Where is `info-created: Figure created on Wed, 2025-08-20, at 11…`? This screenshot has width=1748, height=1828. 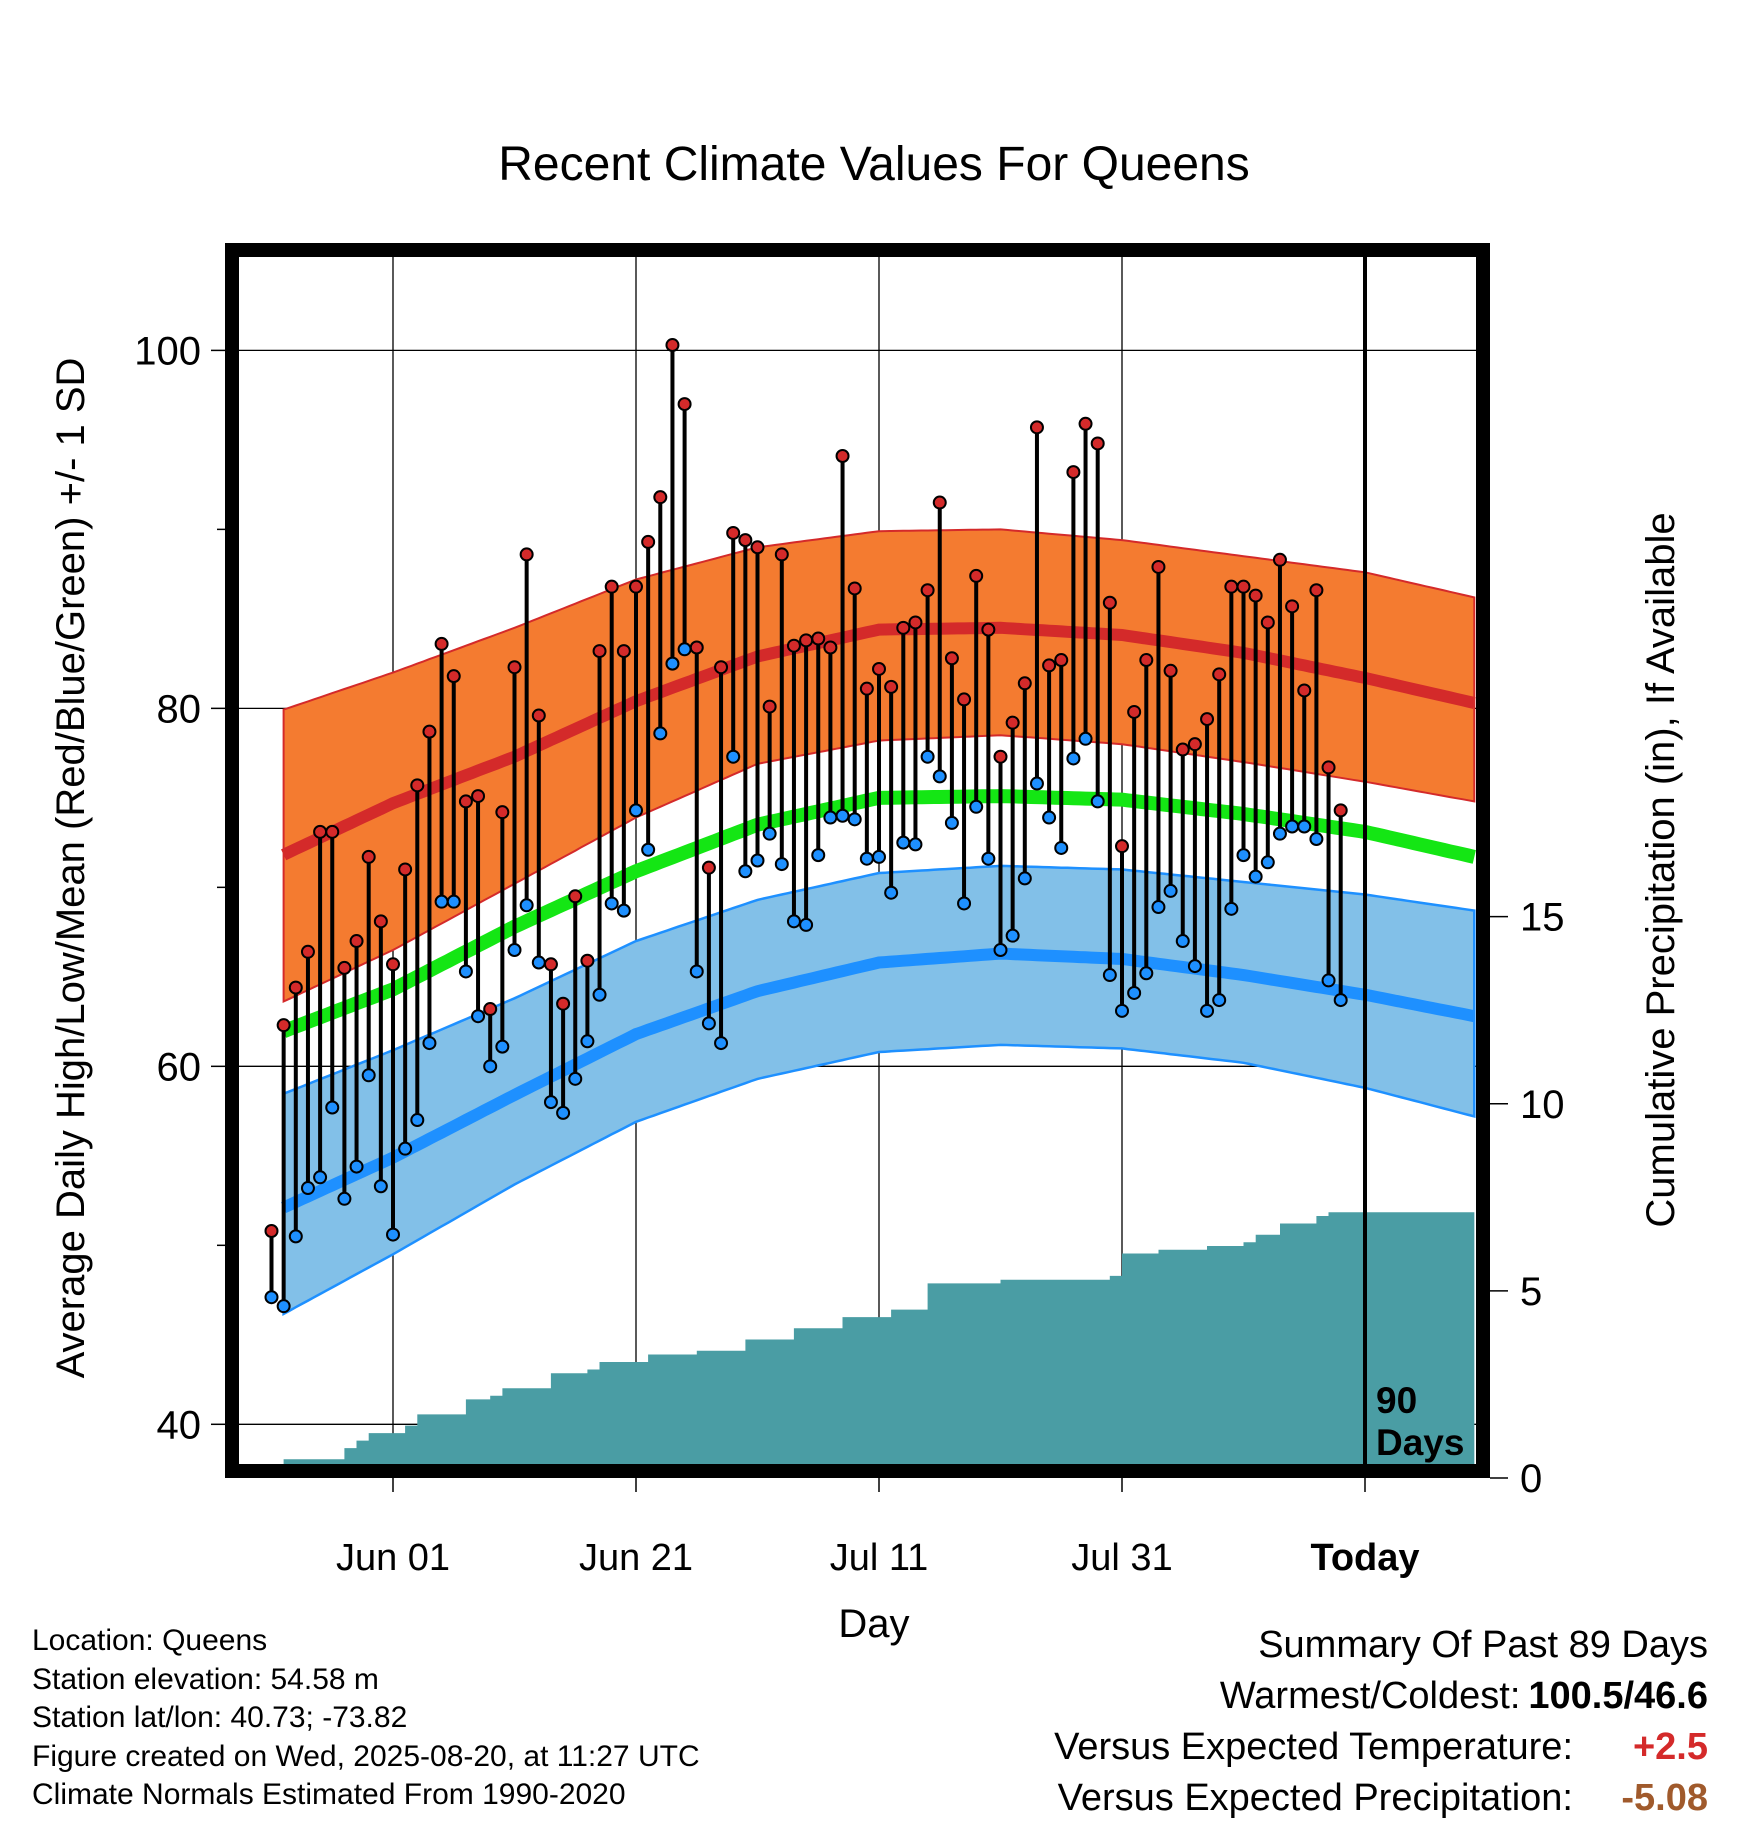
info-created: Figure created on Wed, 2025-08-20, at 11… is located at coordinates (366, 1756).